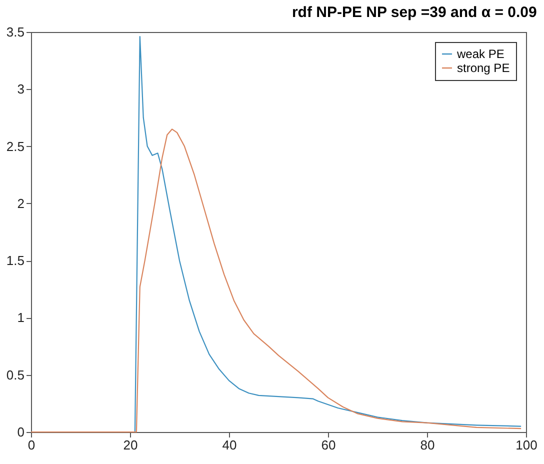  I want to click on x-tick-label: 60, so click(328, 445).